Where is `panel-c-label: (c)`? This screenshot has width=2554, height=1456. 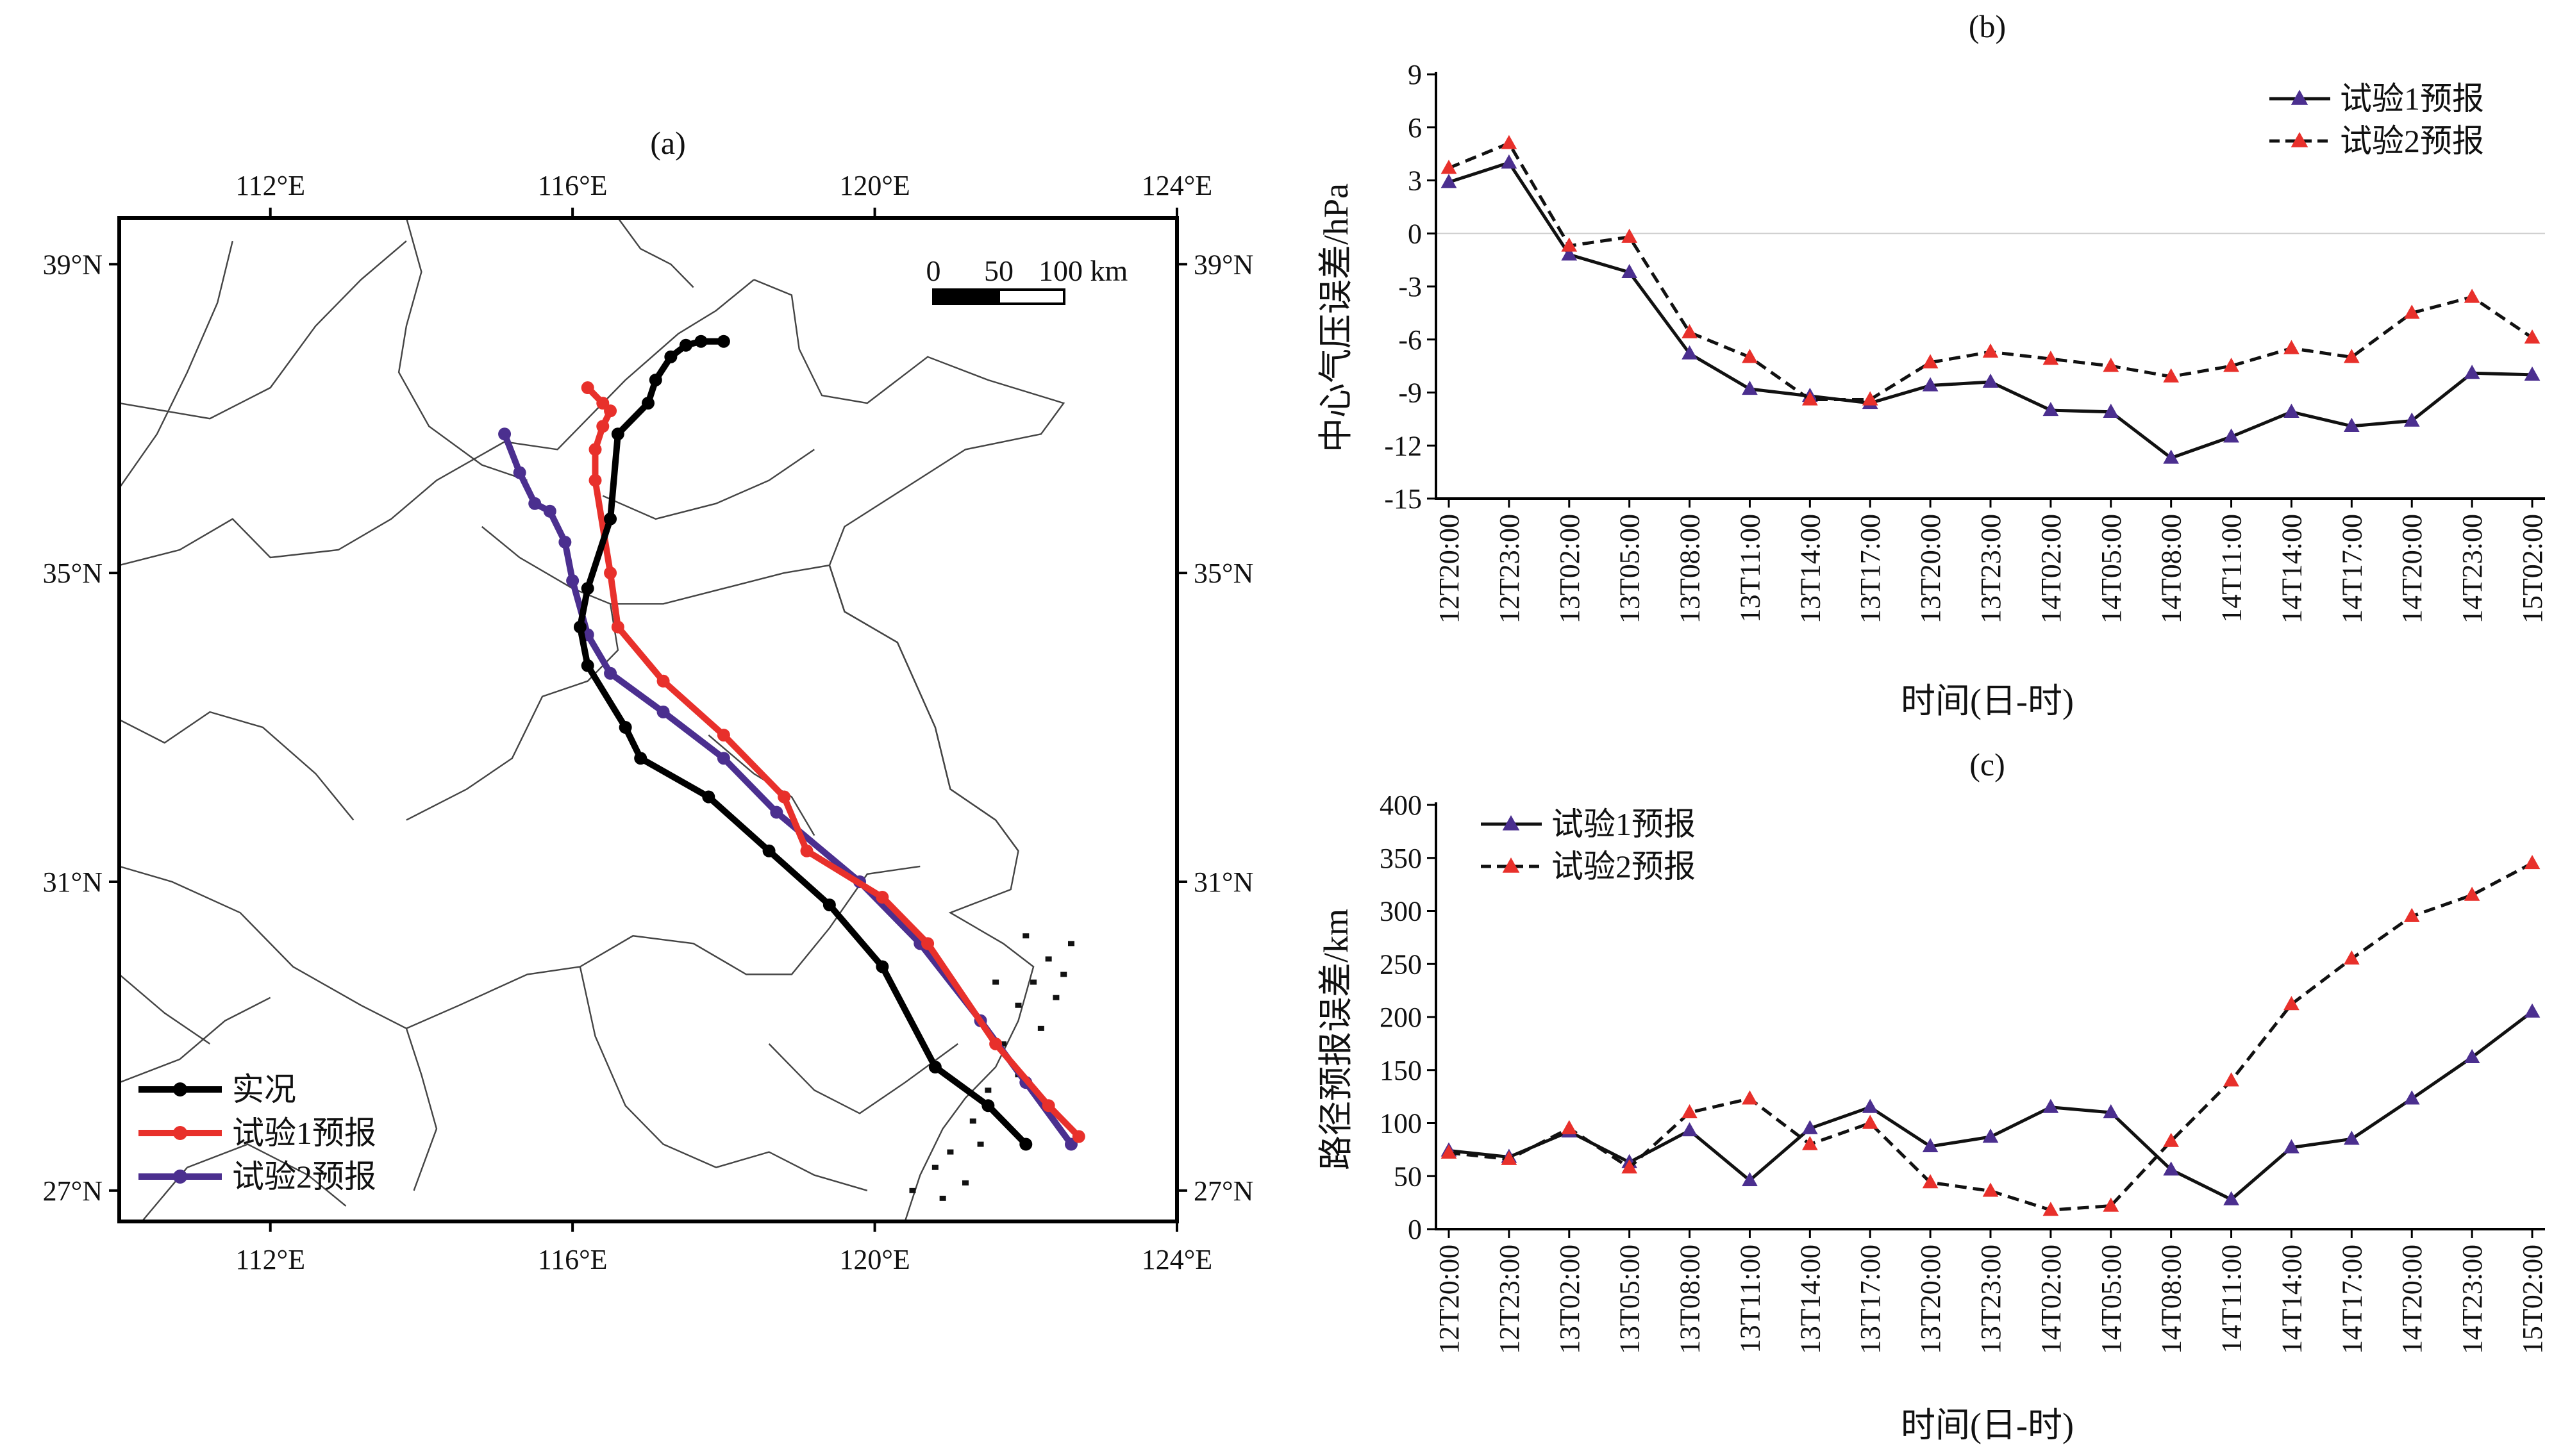 panel-c-label: (c) is located at coordinates (1987, 764).